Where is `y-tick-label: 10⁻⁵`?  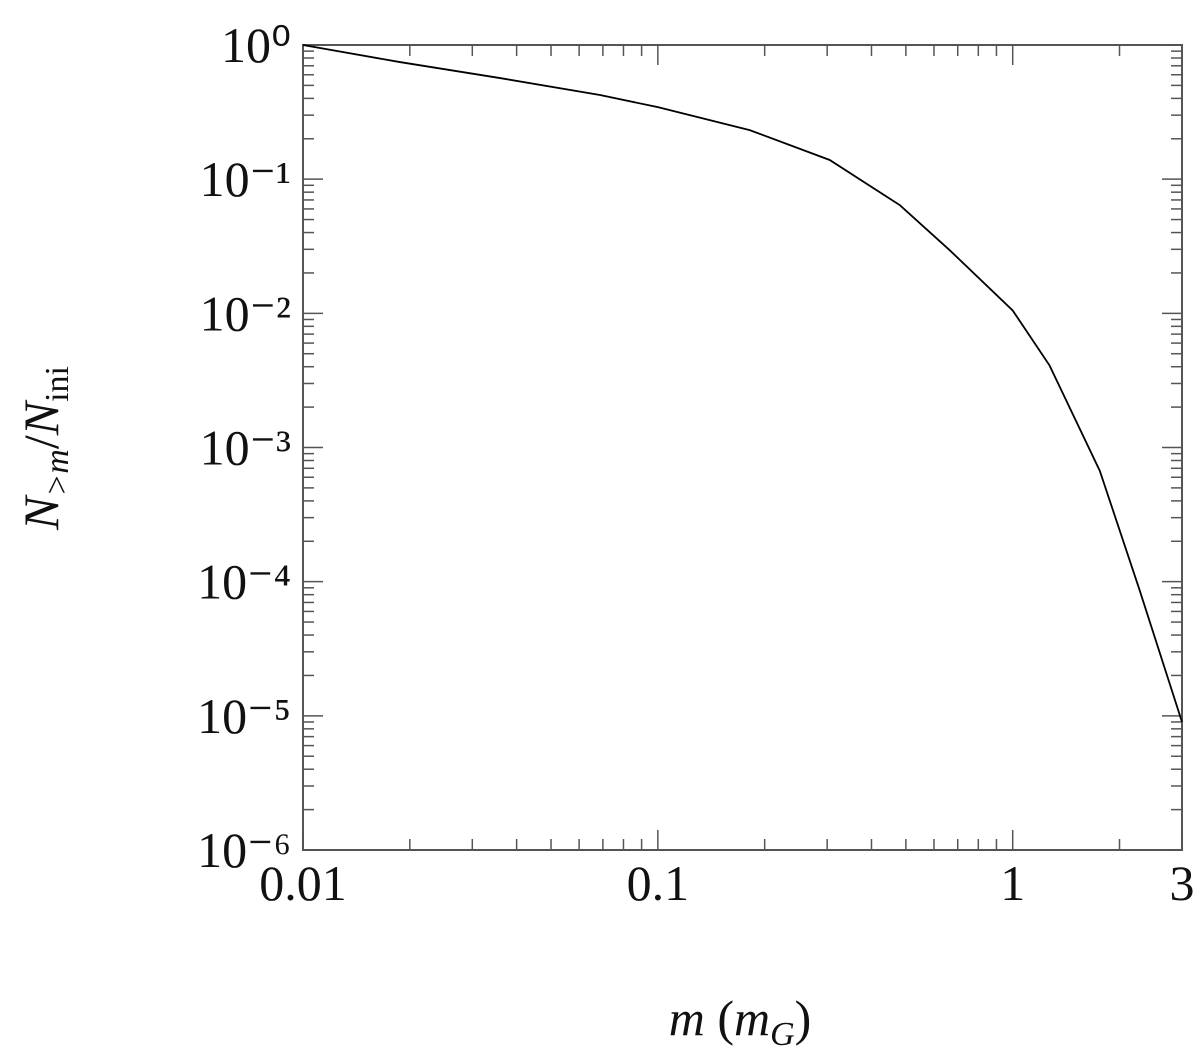
y-tick-label: 10⁻⁵ is located at coordinates (244, 716).